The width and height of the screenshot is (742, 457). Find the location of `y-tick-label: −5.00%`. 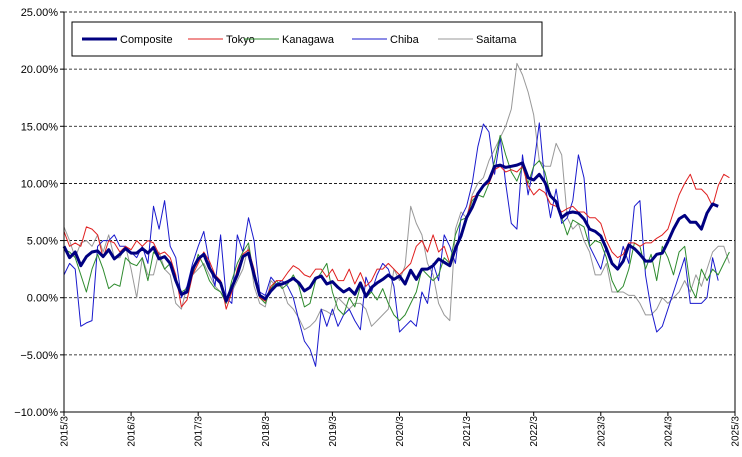

y-tick-label: −5.00% is located at coordinates (39, 356).